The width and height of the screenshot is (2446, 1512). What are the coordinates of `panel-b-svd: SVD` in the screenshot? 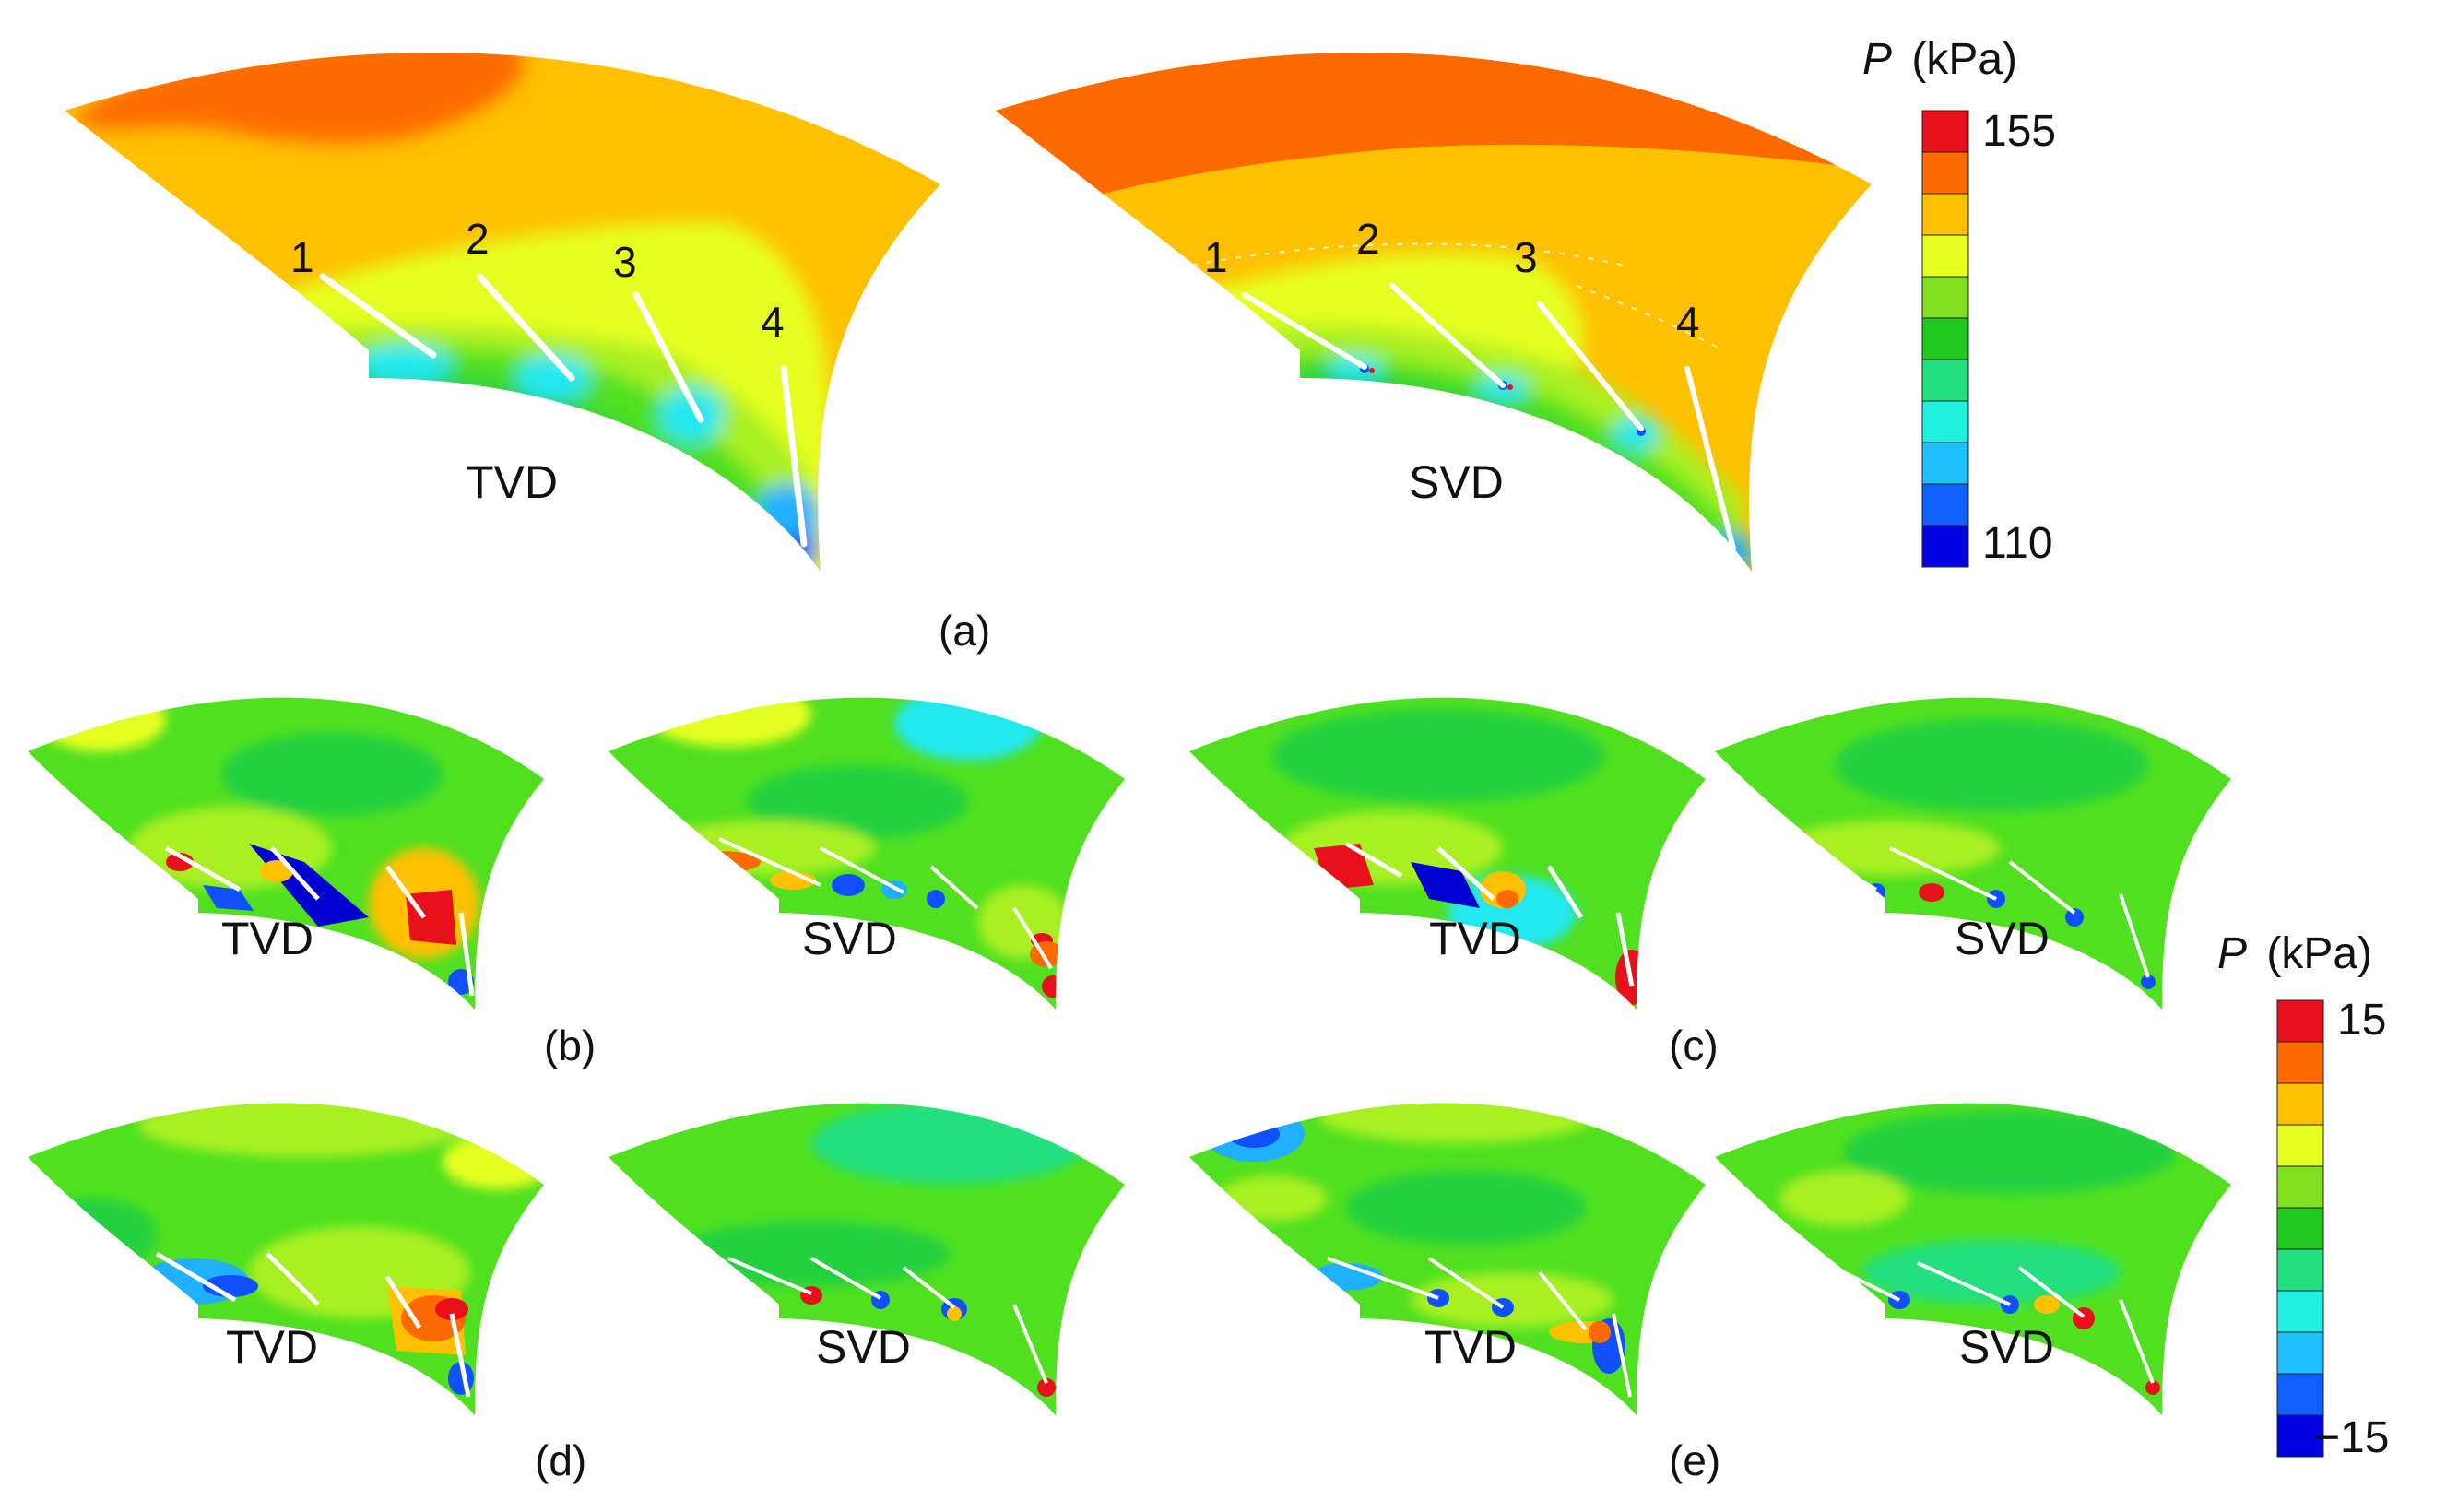 It's located at (867, 853).